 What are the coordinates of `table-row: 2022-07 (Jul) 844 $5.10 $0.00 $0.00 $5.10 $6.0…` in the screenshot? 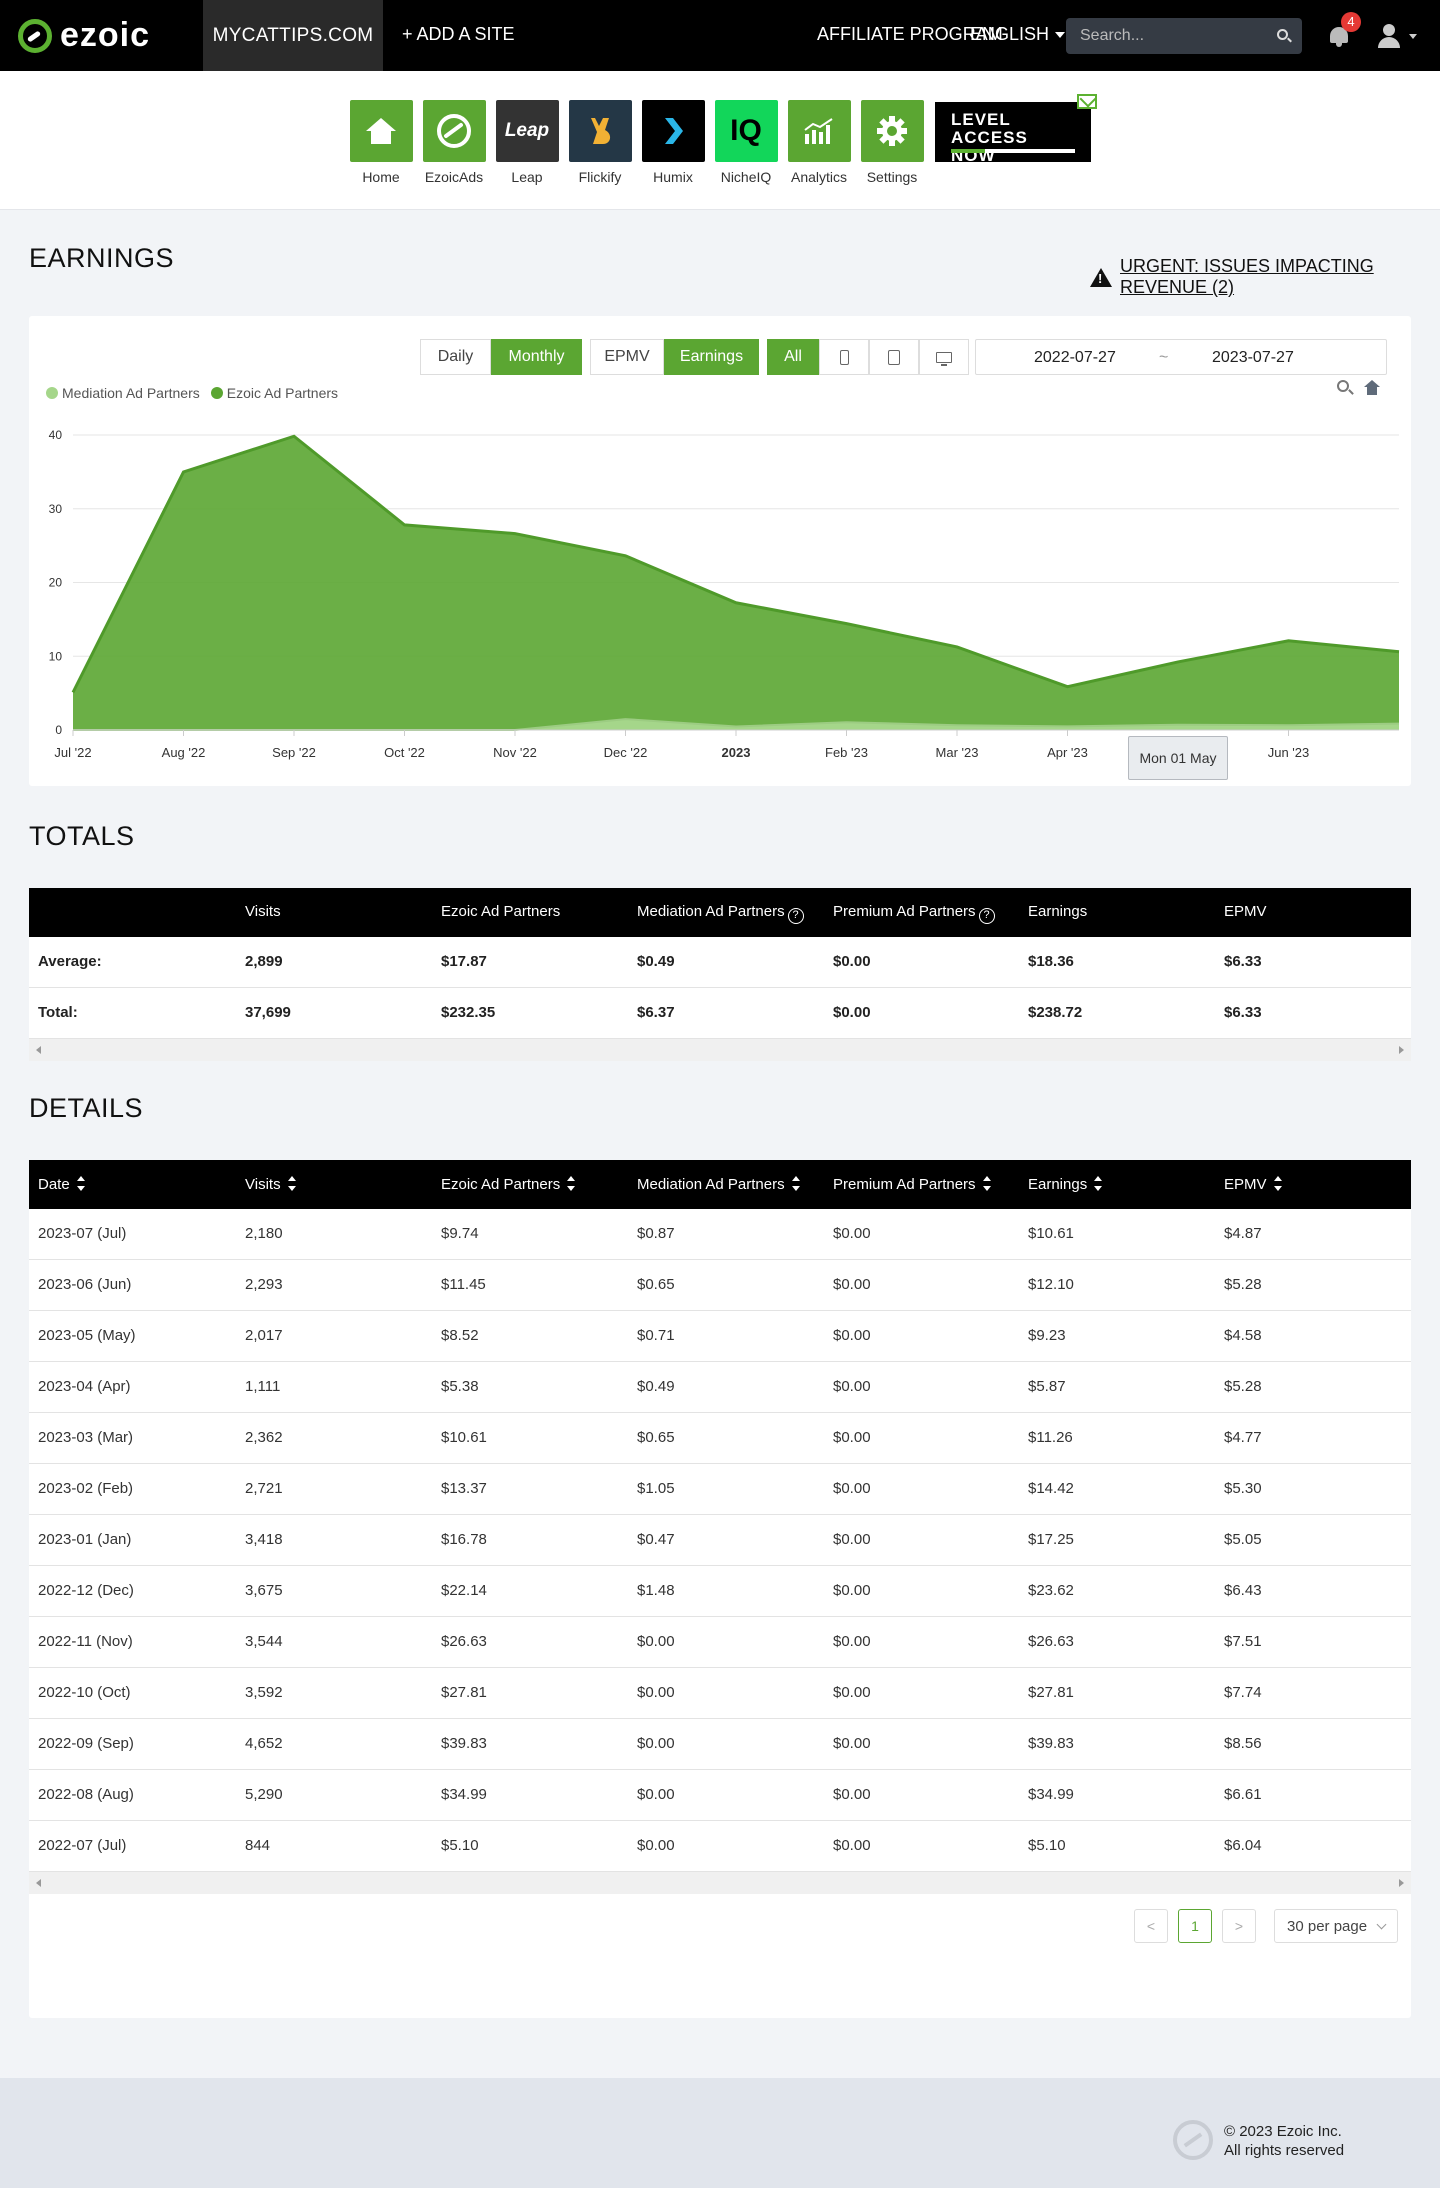 It's located at (720, 1846).